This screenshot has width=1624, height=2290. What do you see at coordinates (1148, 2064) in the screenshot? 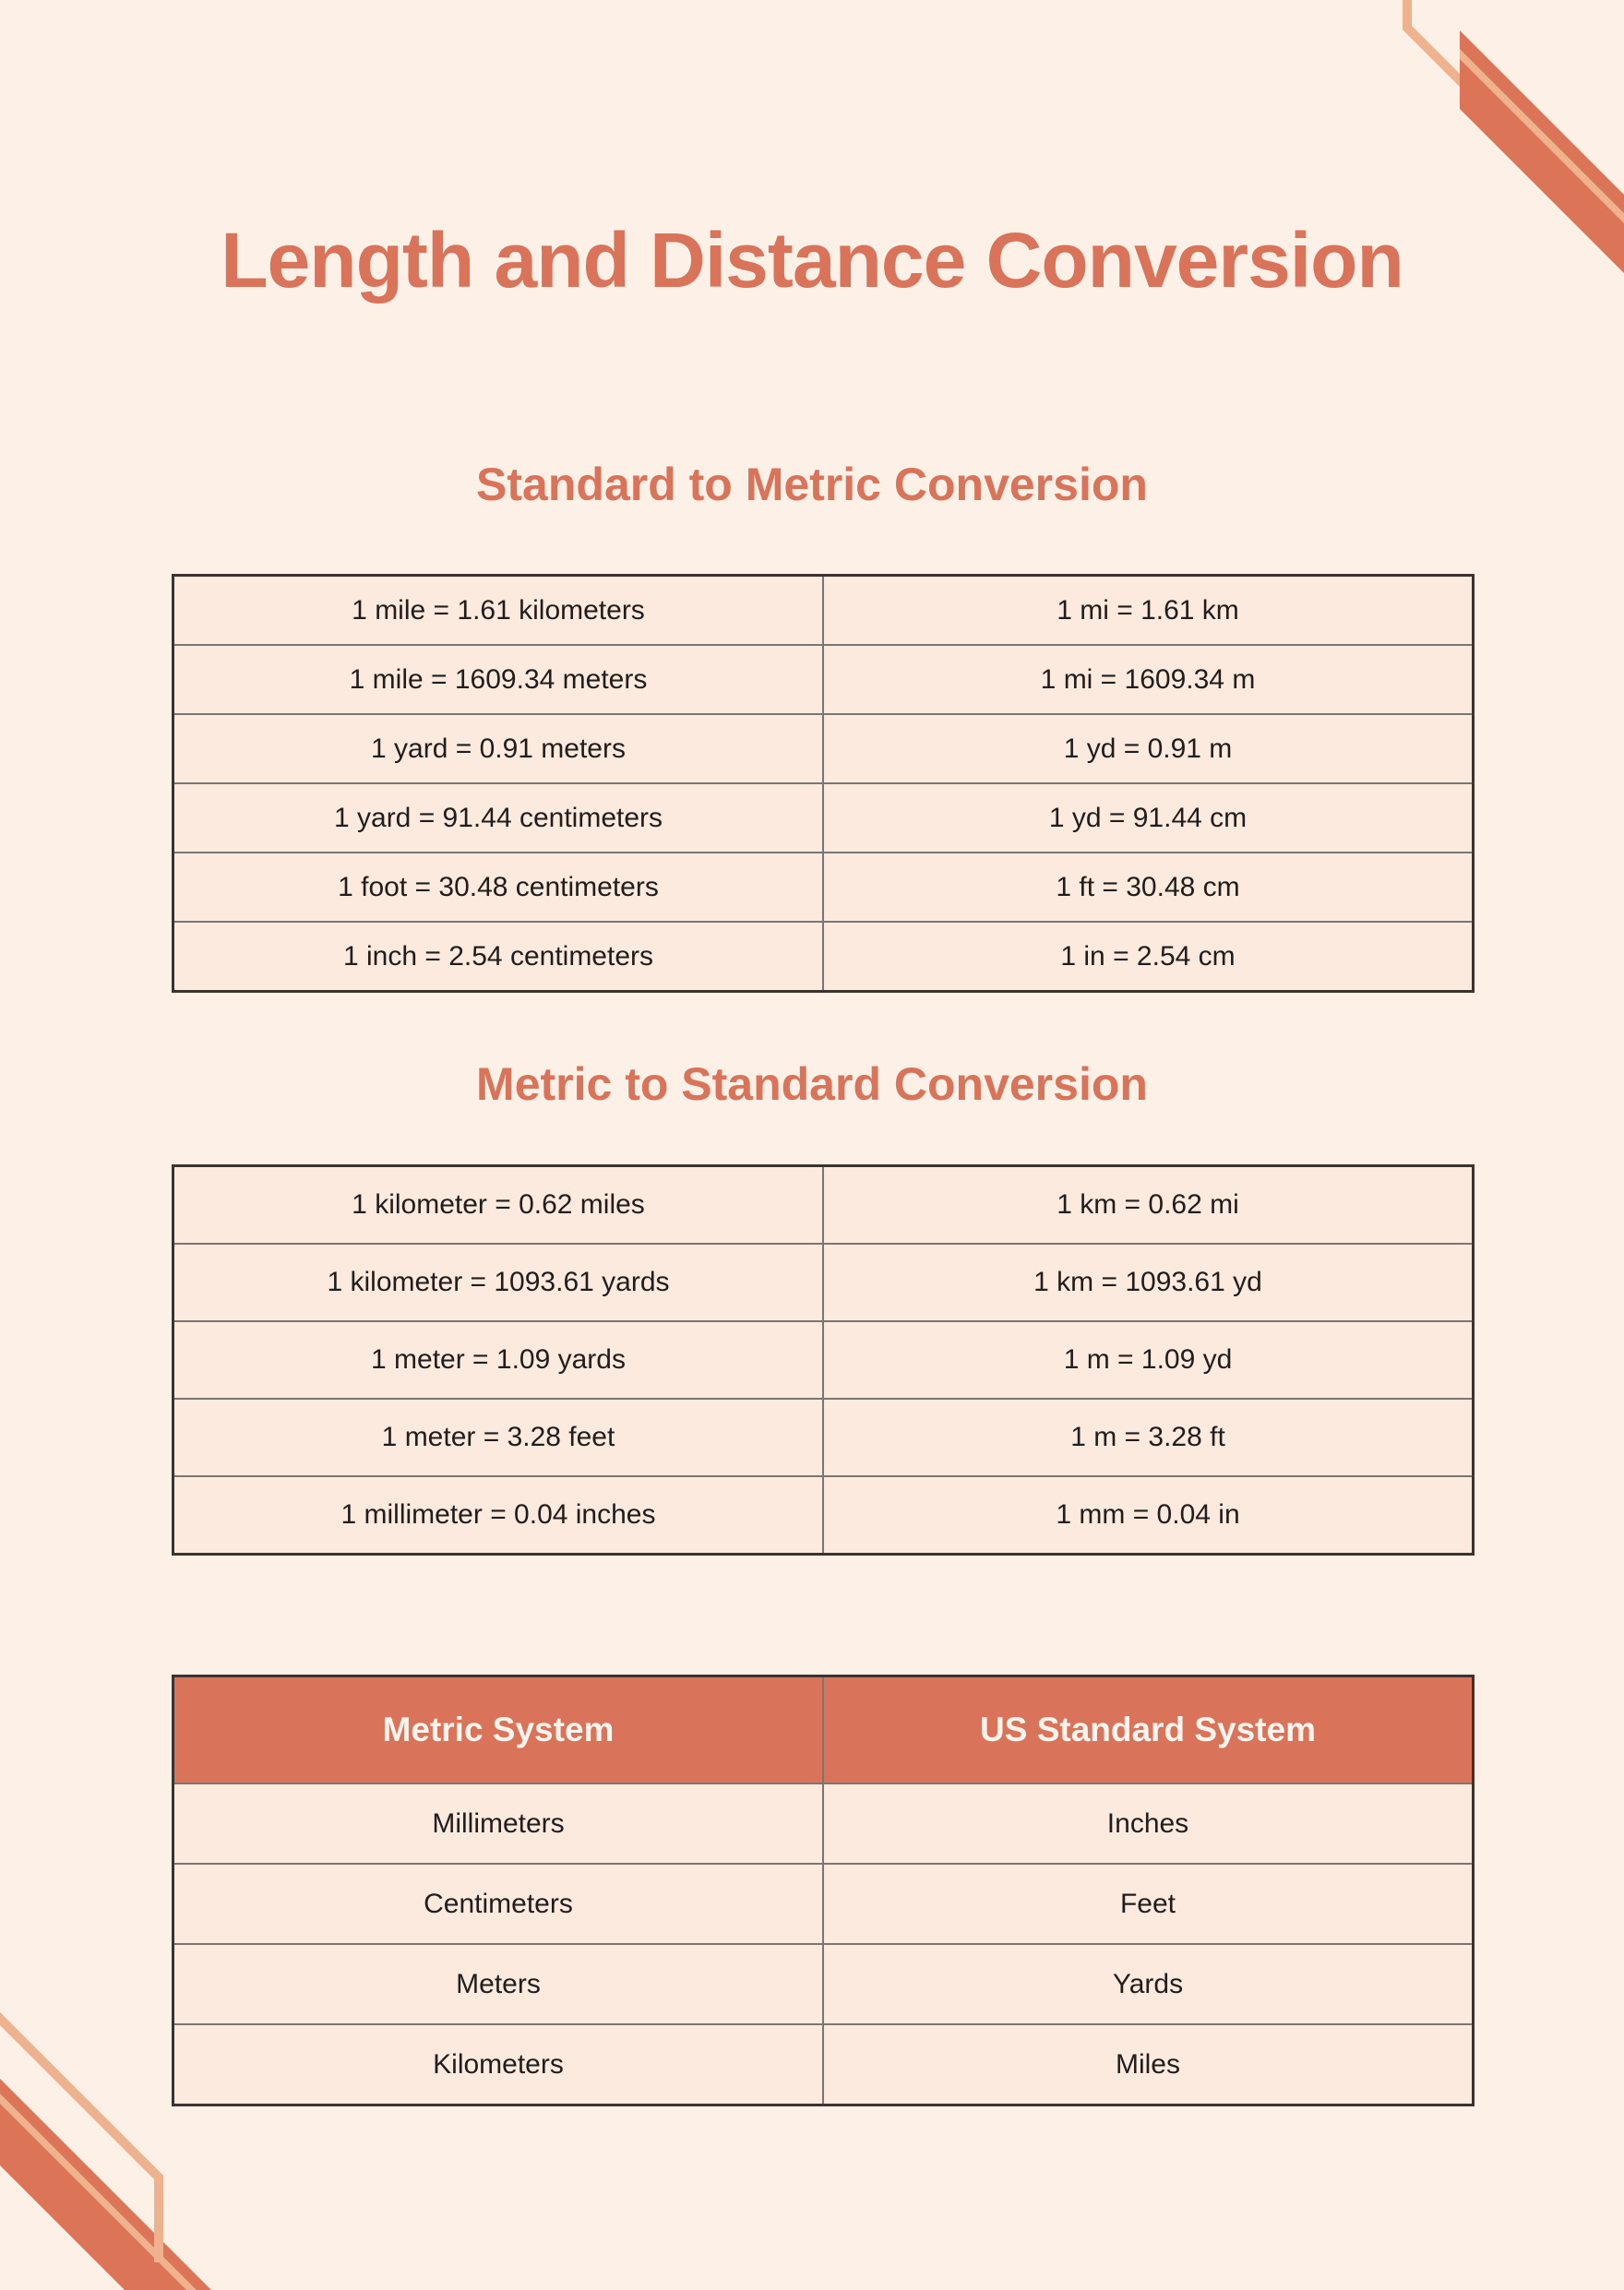
I see `us-unit: Miles` at bounding box center [1148, 2064].